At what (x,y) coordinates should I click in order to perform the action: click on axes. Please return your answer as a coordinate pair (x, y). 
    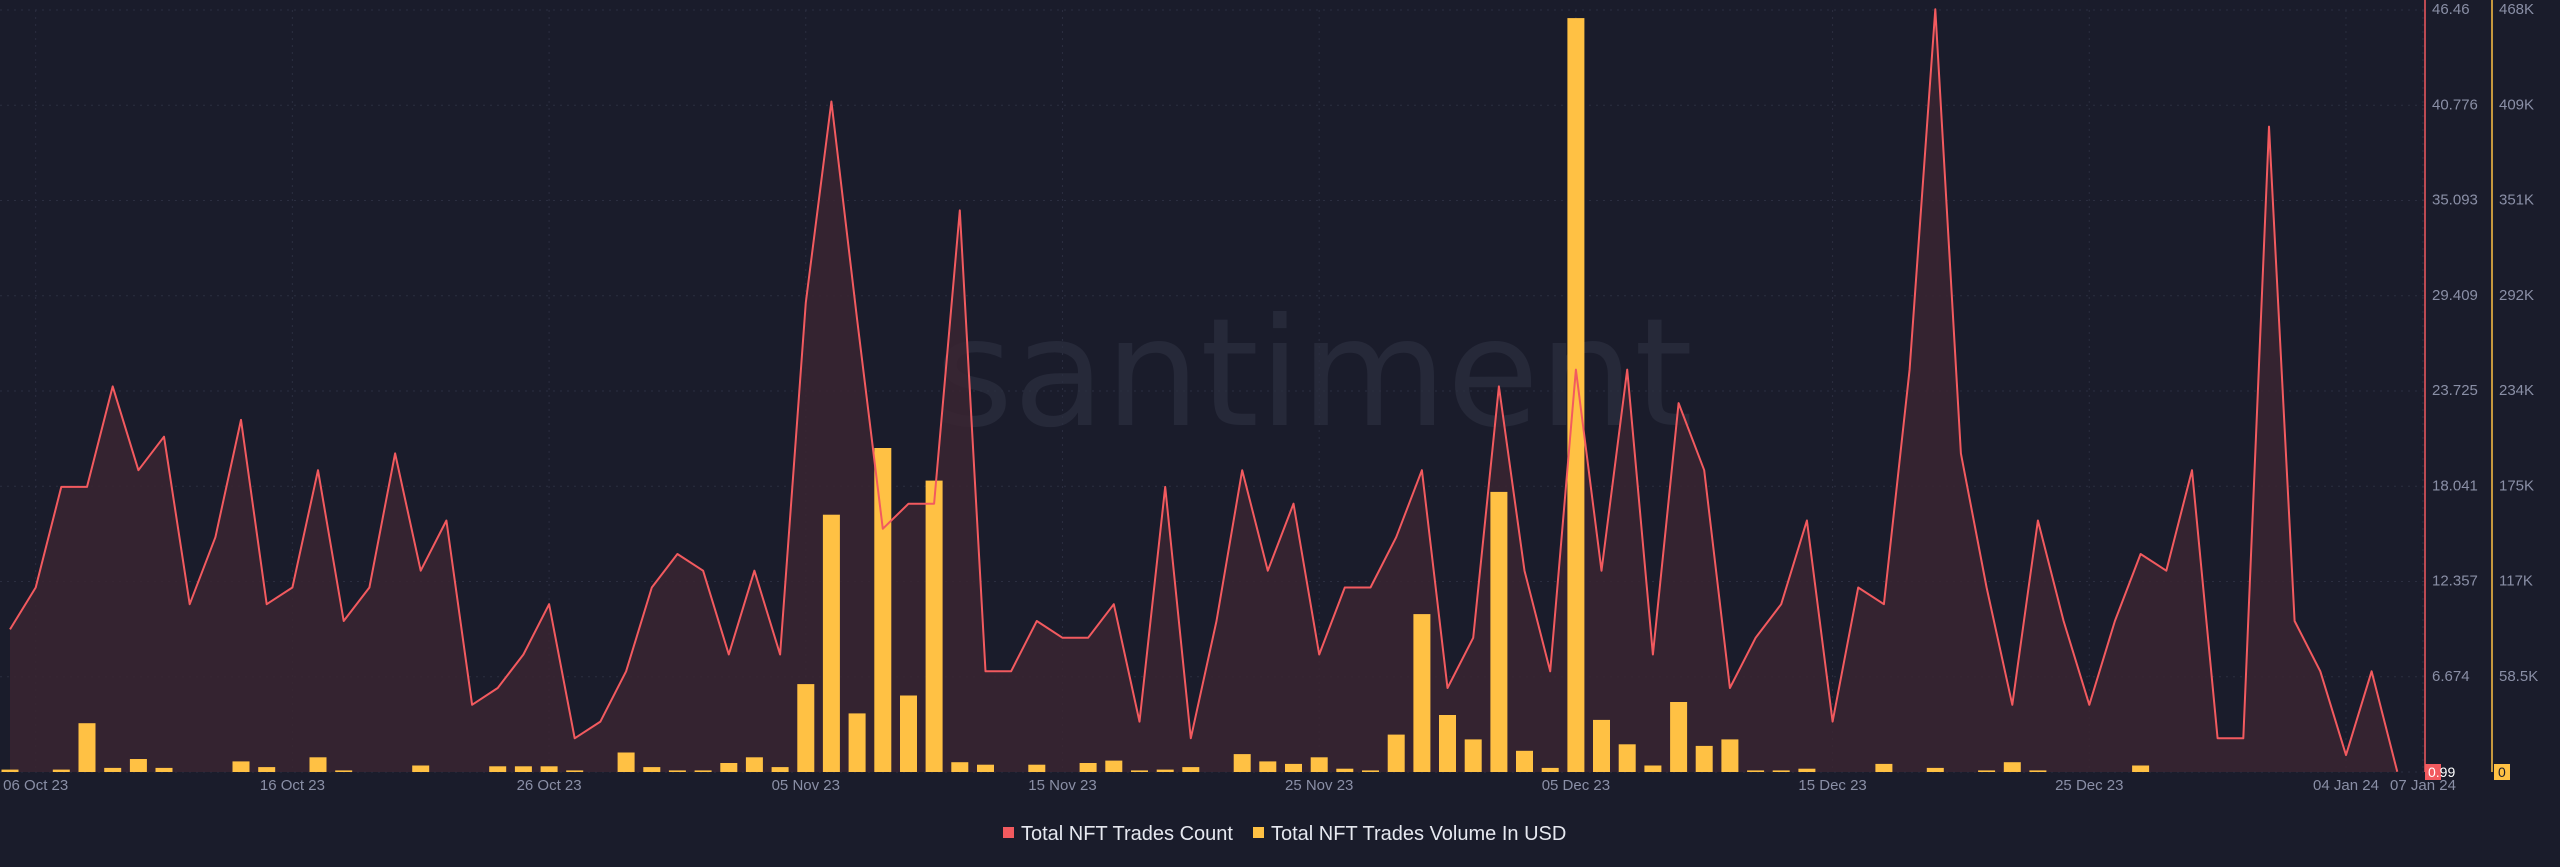
    Looking at the image, I should click on (2458, 386).